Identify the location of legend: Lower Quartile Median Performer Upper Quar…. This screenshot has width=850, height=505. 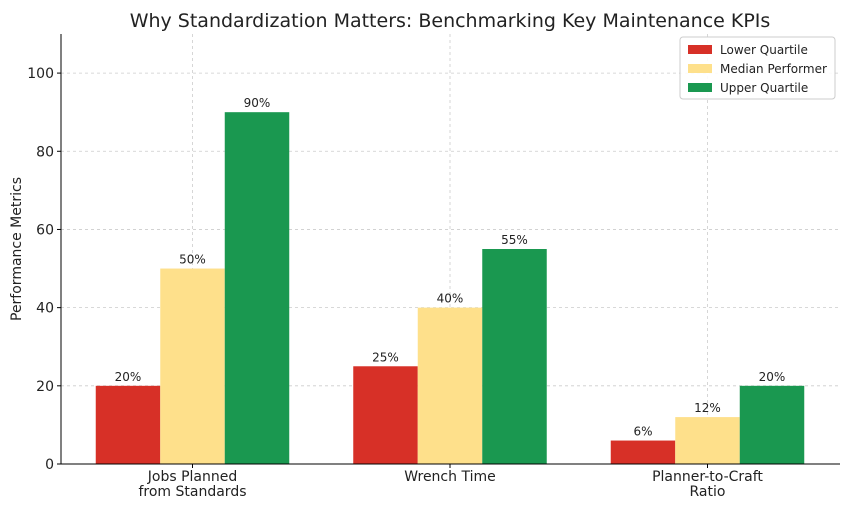
(757, 68).